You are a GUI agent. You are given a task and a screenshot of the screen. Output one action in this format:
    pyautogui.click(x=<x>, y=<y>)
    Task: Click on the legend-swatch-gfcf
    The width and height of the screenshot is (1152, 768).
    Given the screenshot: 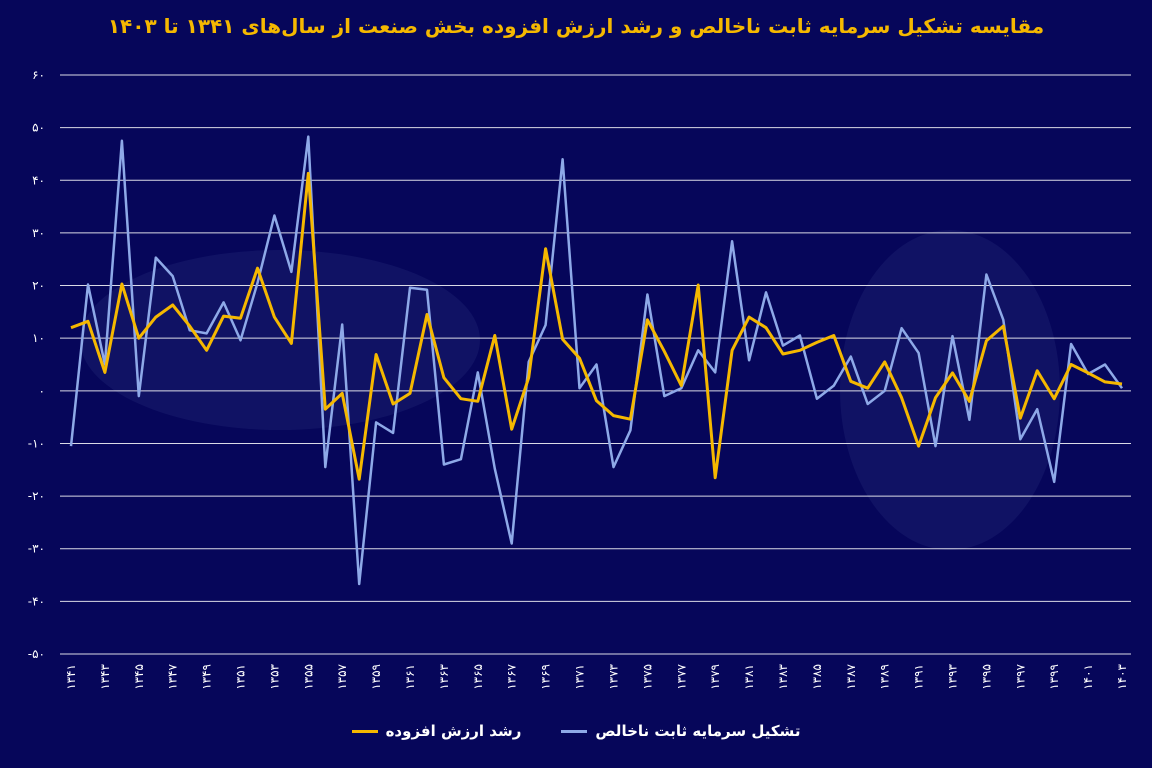 What is the action you would take?
    pyautogui.click(x=574, y=731)
    